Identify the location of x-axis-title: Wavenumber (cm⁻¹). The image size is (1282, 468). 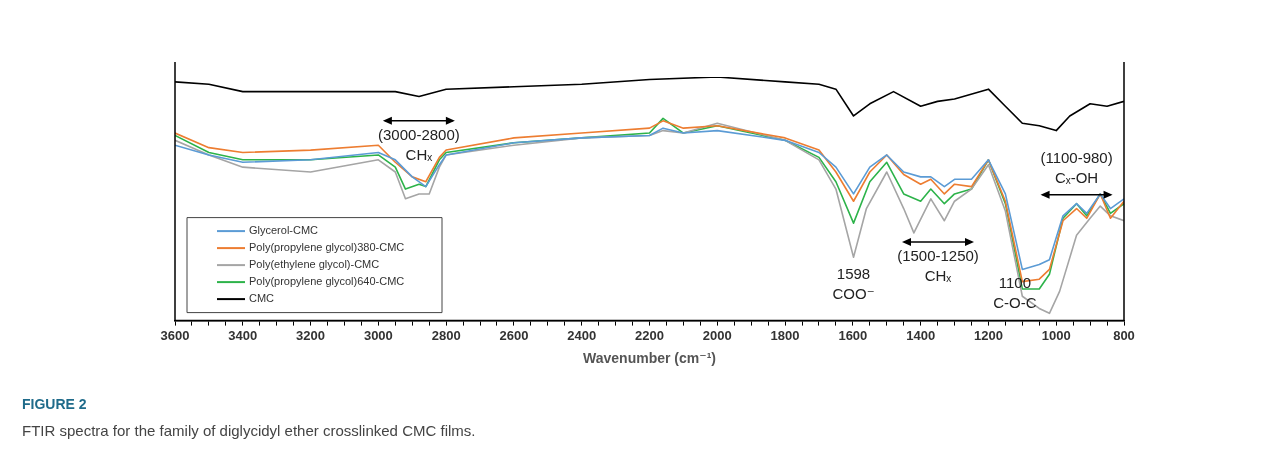
(649, 358).